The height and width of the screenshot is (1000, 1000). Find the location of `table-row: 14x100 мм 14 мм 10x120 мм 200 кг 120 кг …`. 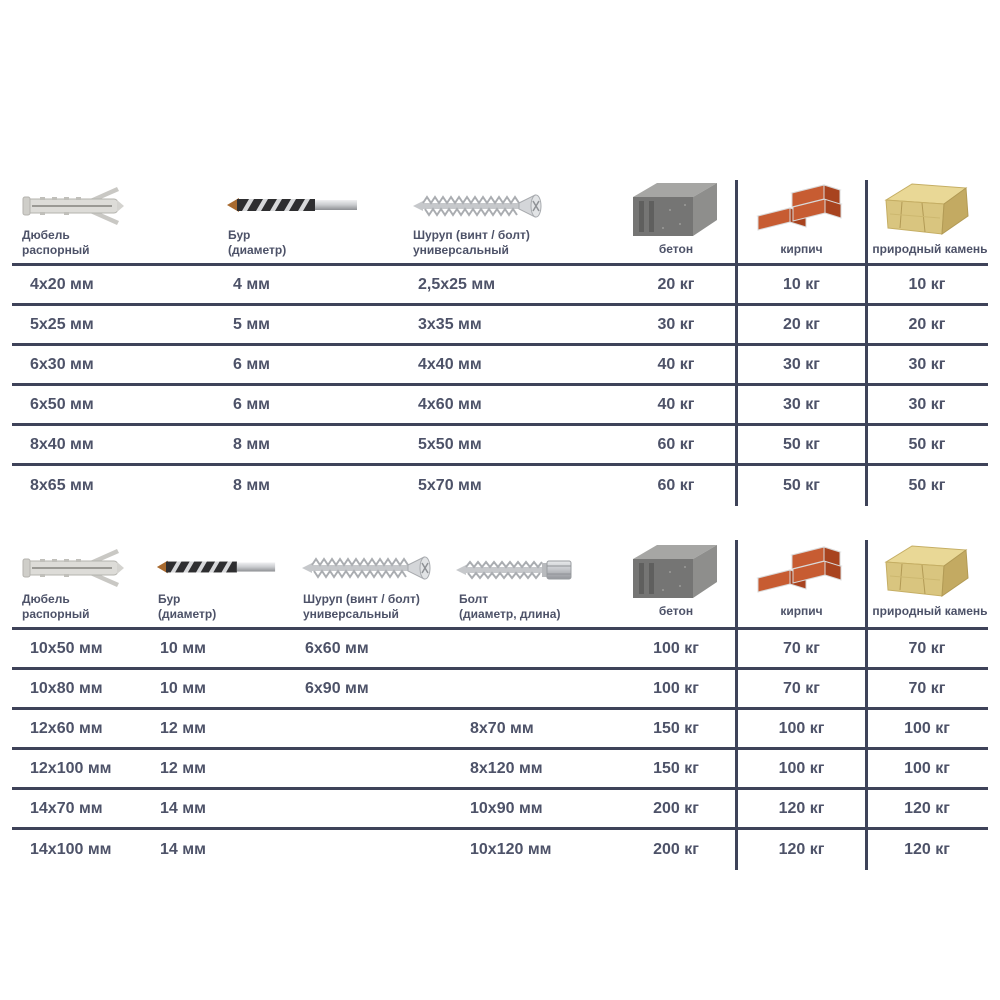

table-row: 14x100 мм 14 мм 10x120 мм 200 кг 120 кг … is located at coordinates (500, 850).